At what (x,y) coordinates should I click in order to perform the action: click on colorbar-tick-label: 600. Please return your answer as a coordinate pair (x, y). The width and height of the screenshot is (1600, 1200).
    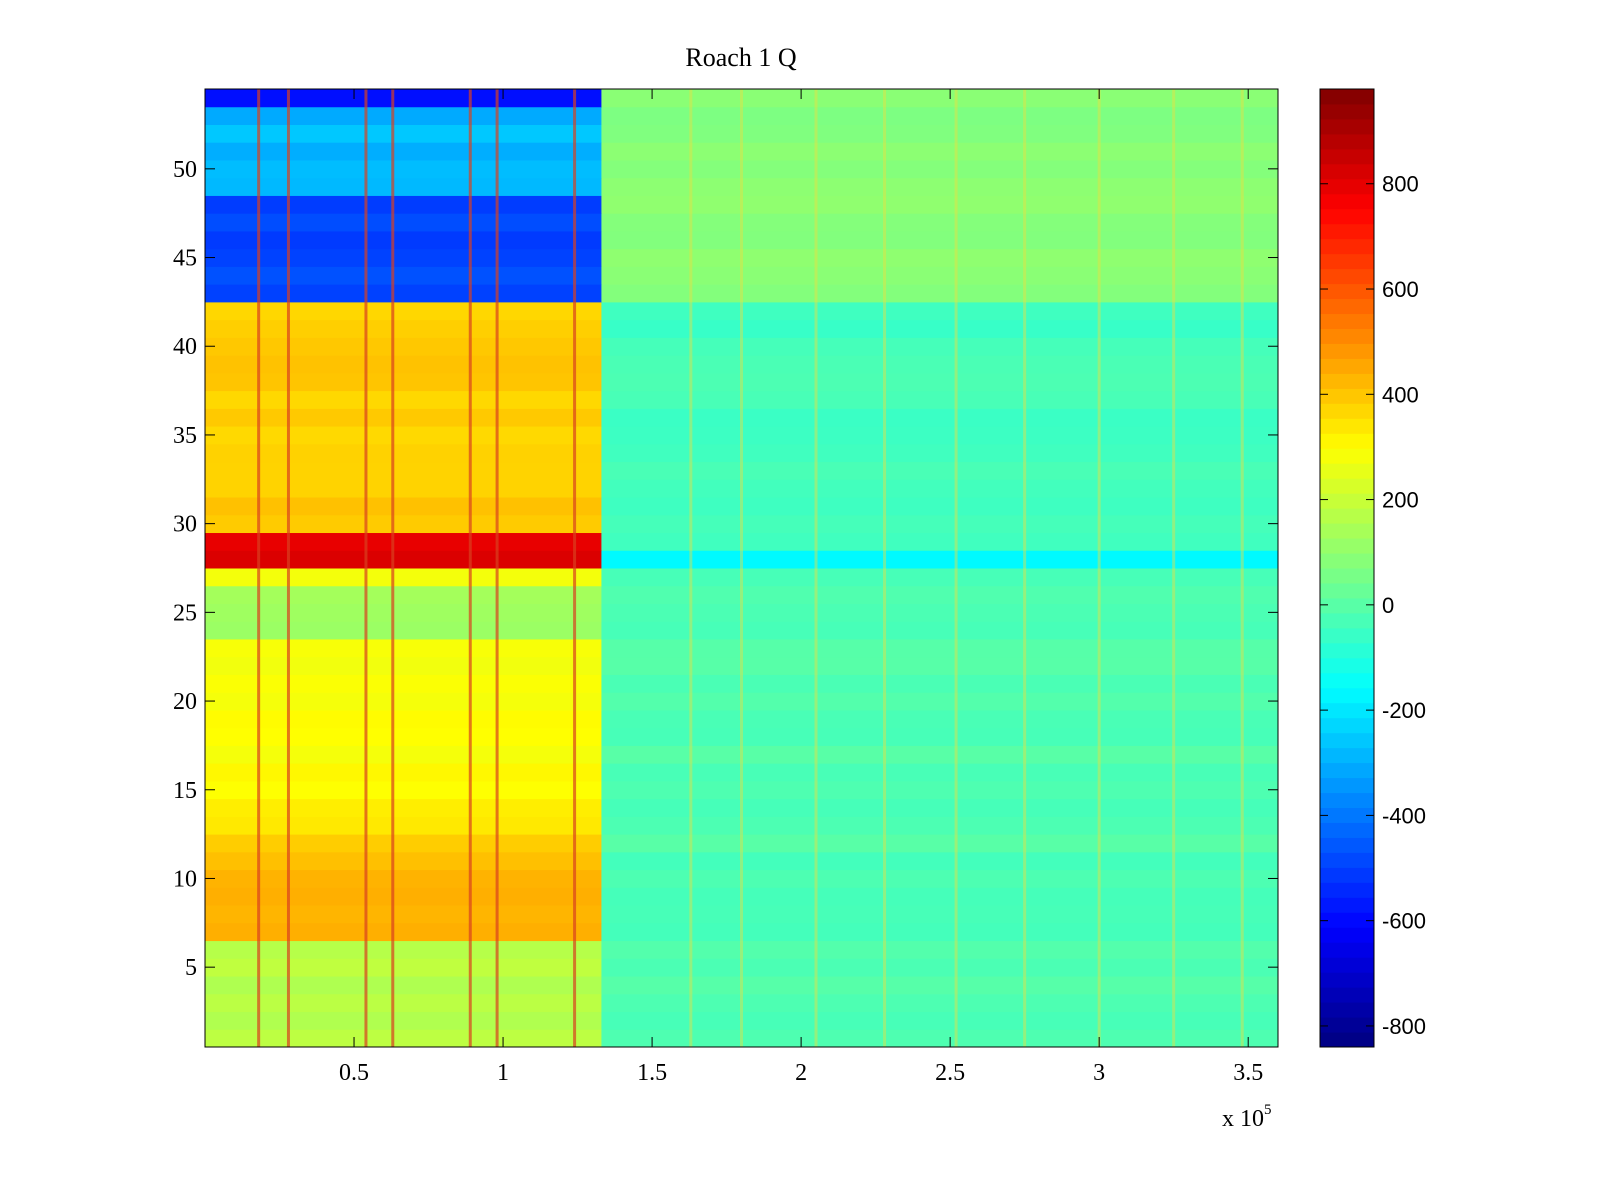
    Looking at the image, I should click on (1400, 289).